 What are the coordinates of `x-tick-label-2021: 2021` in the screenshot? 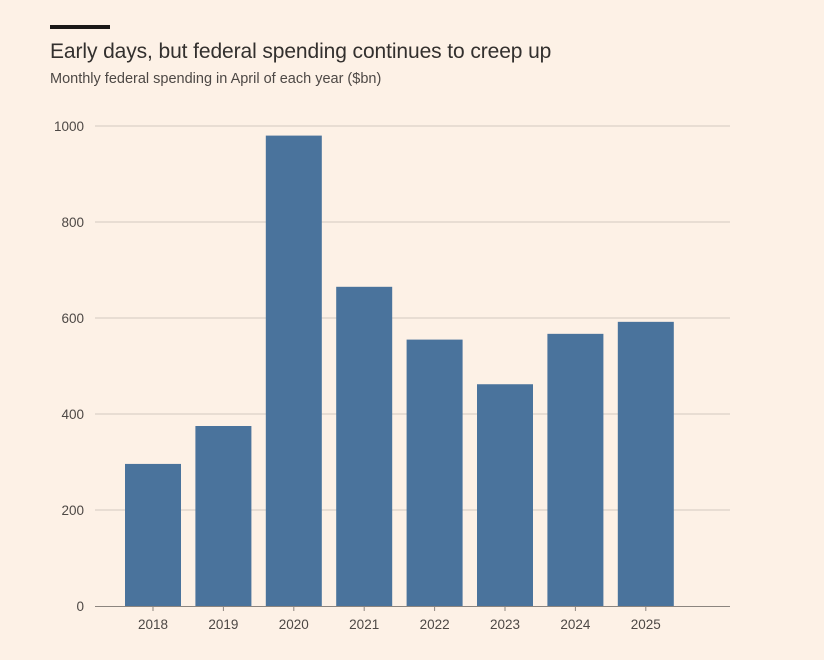 It's located at (364, 624).